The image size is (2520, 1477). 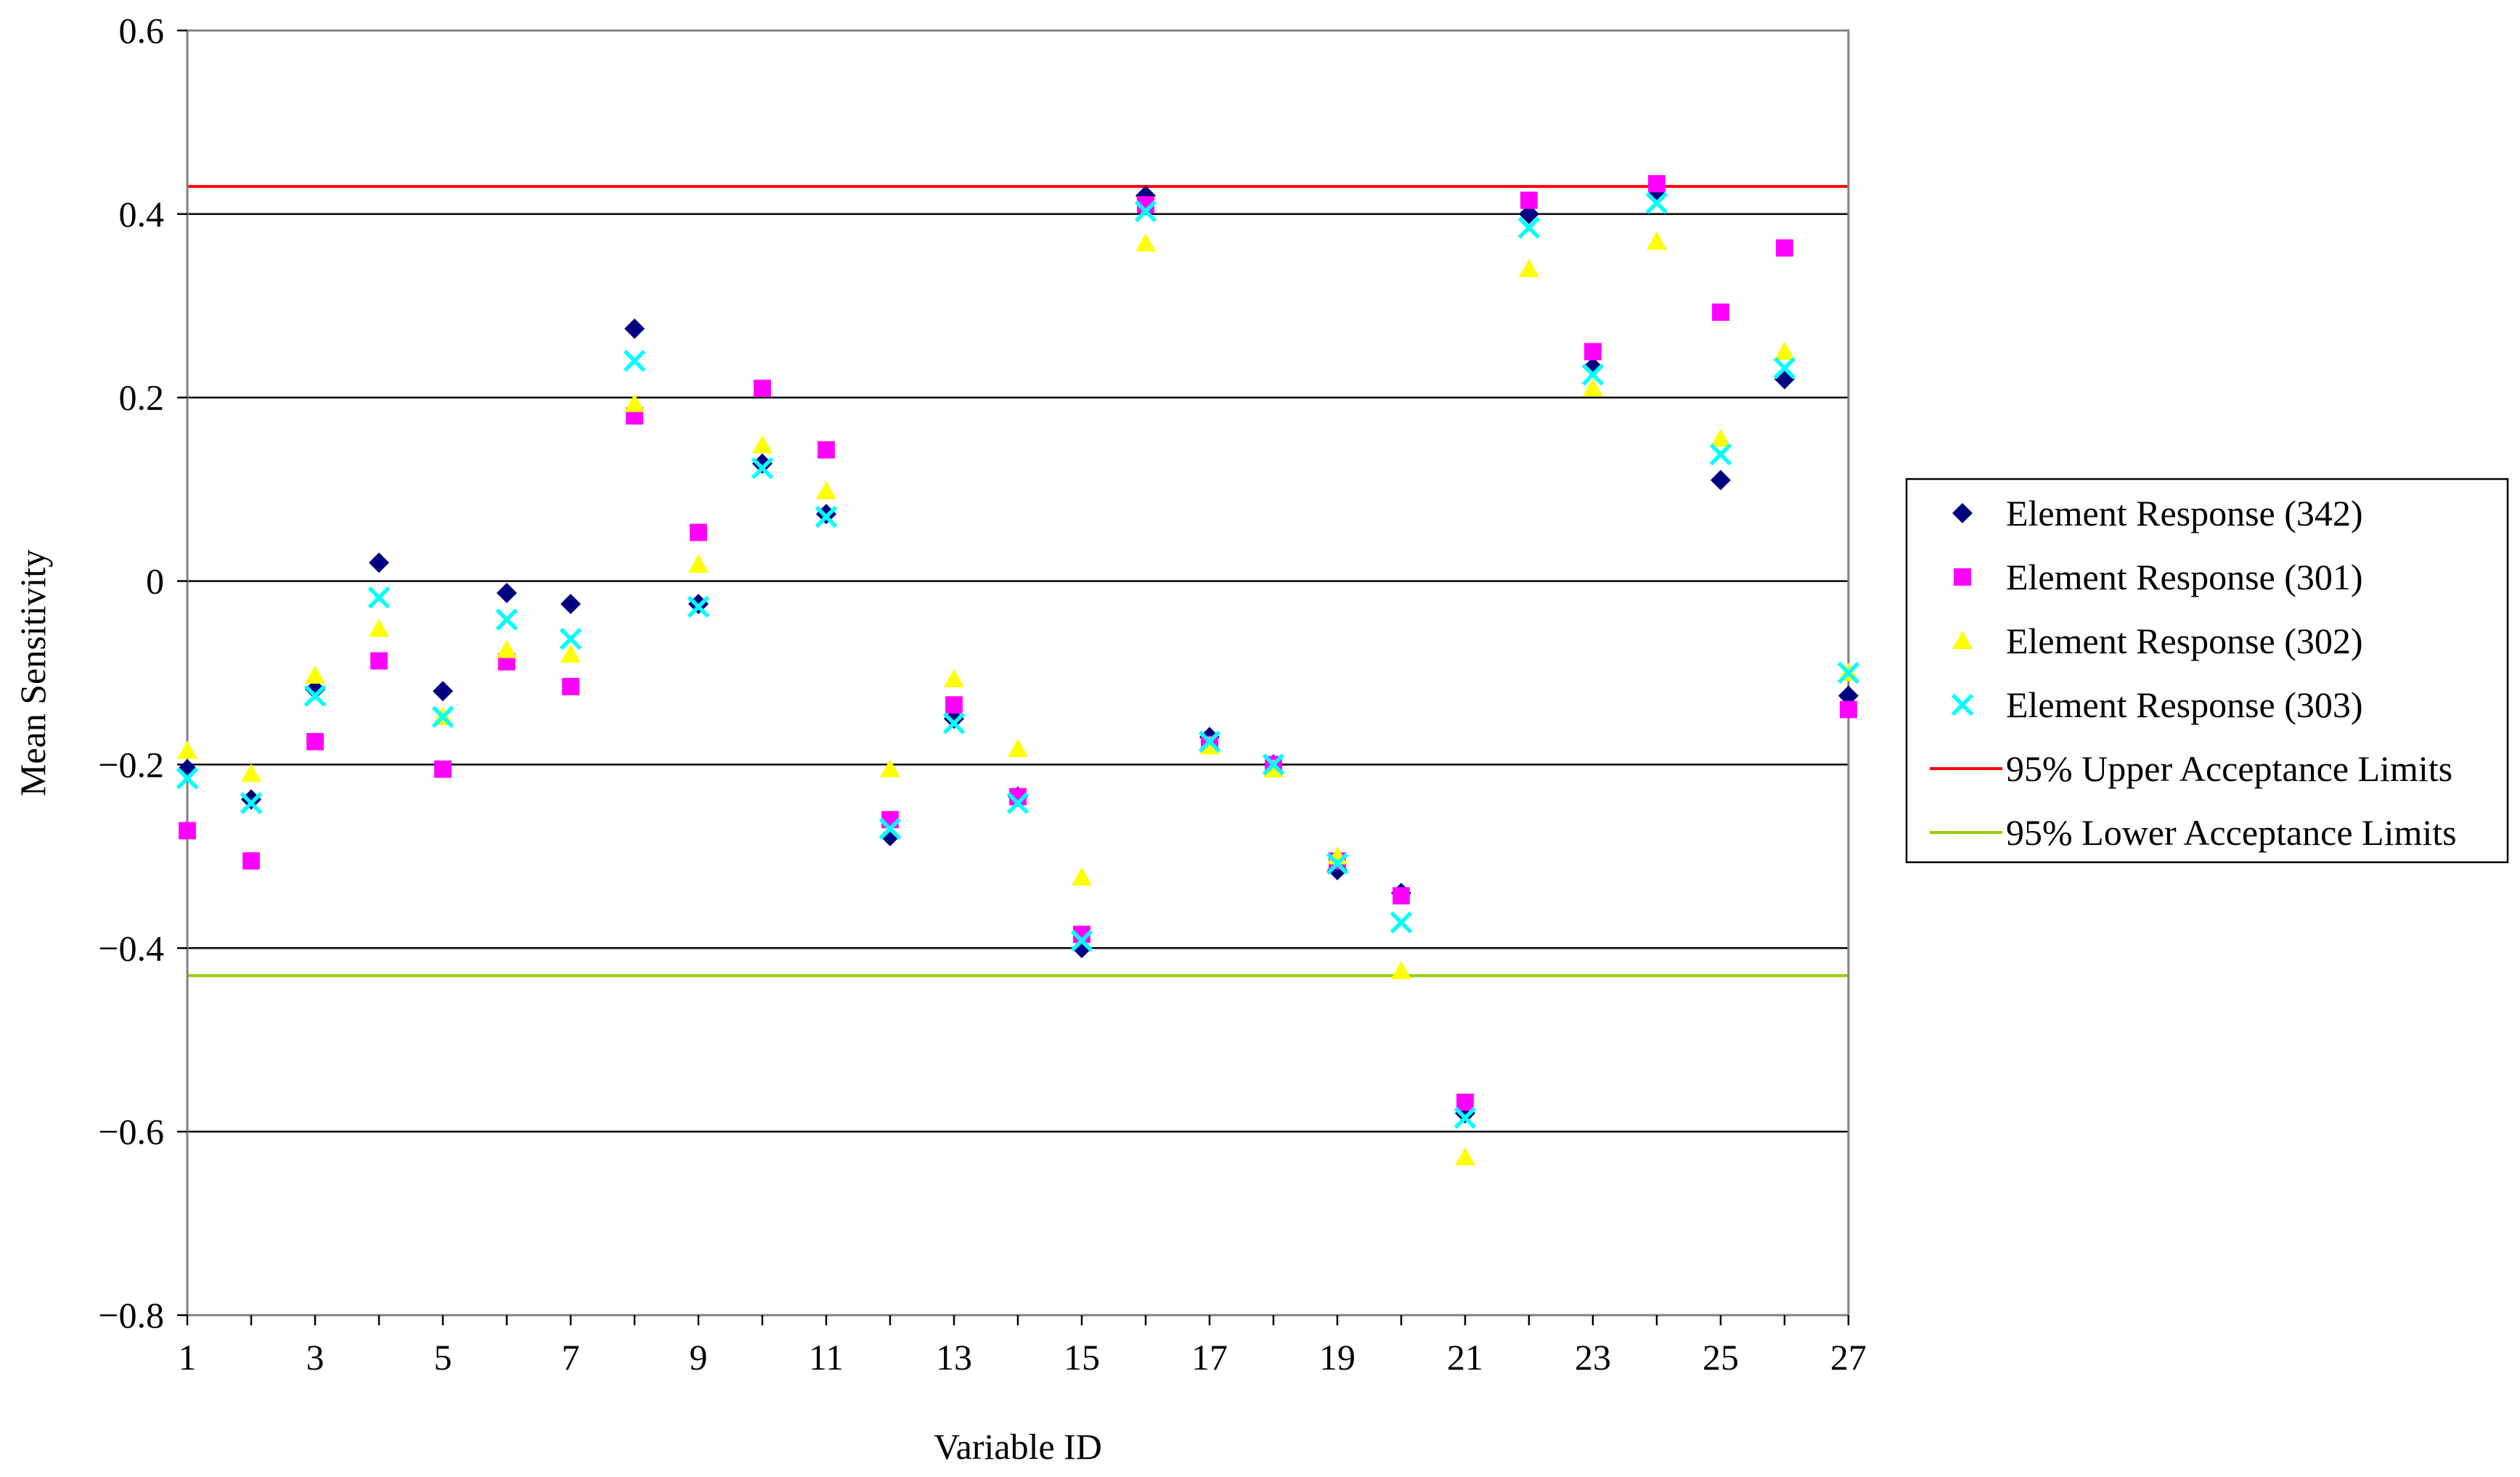 What do you see at coordinates (131, 765) in the screenshot?
I see `y-tick-label: −0.2` at bounding box center [131, 765].